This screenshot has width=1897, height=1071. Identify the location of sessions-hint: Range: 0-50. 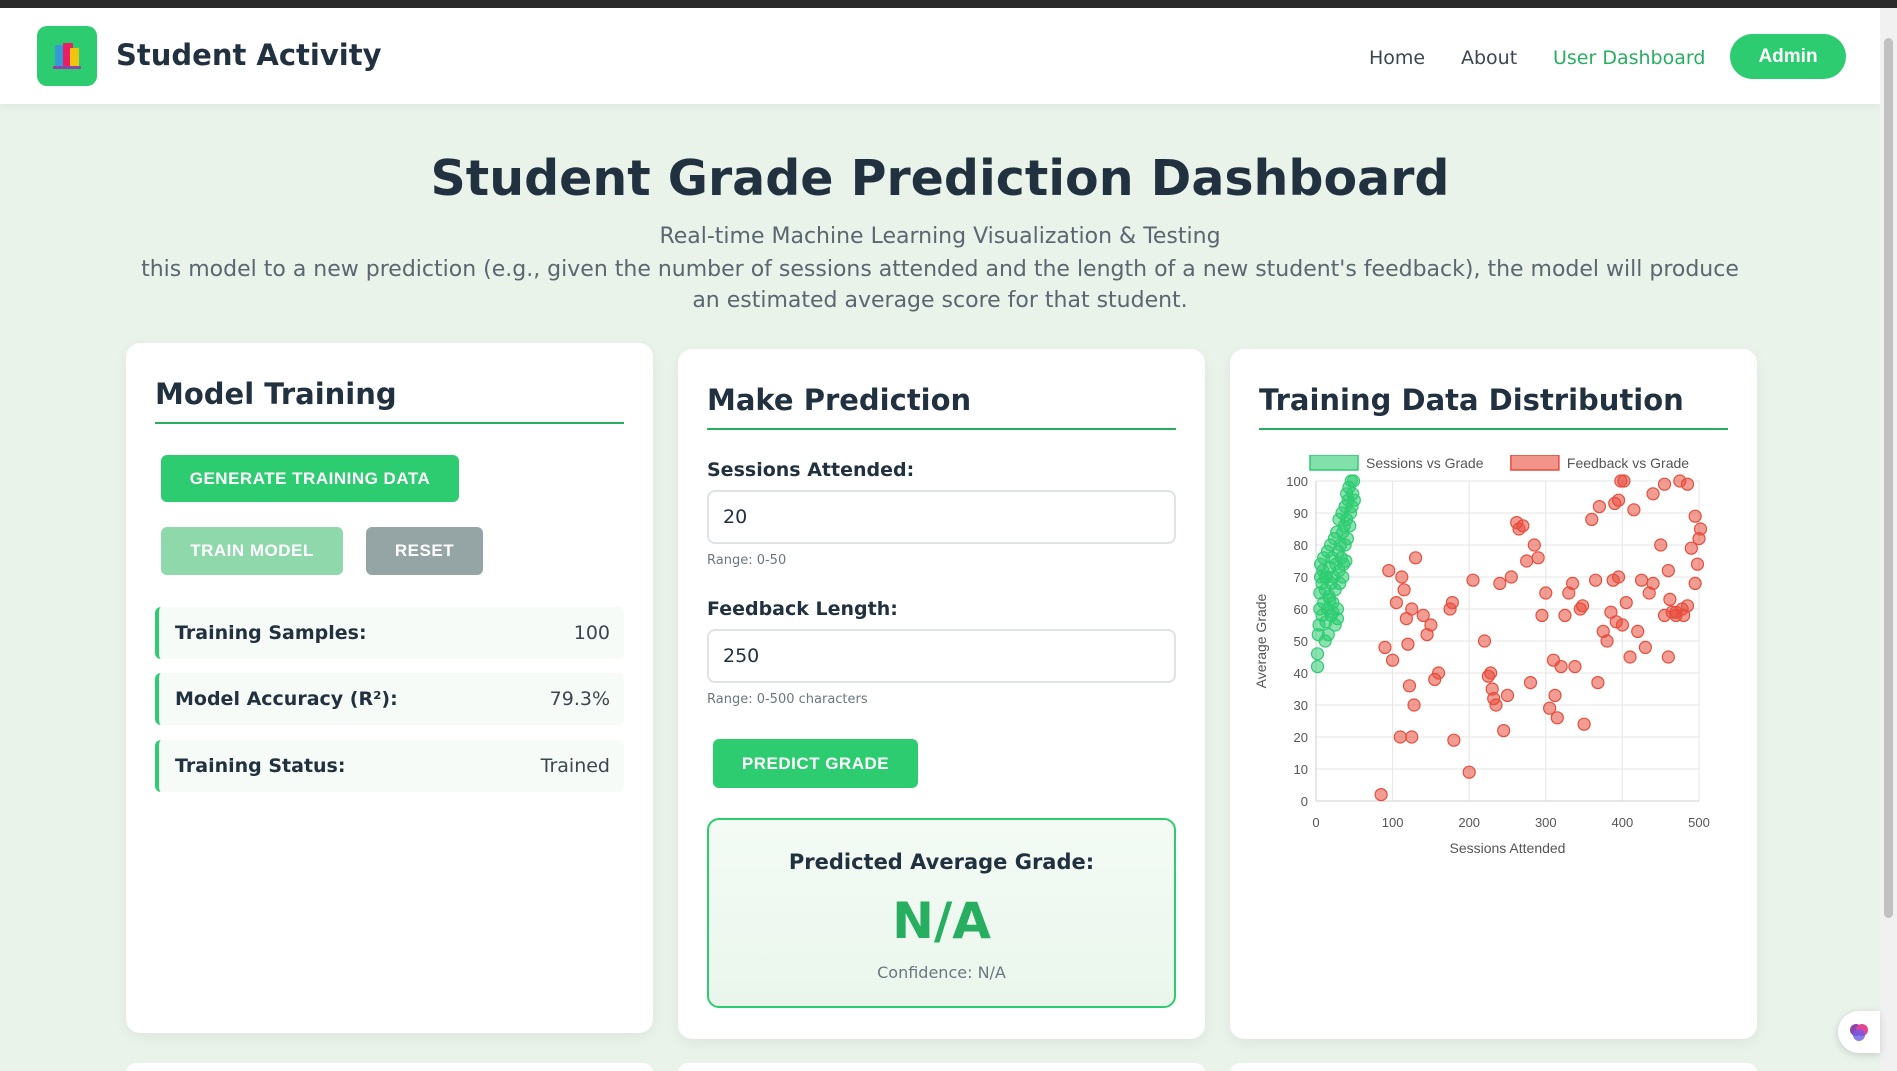
(747, 560).